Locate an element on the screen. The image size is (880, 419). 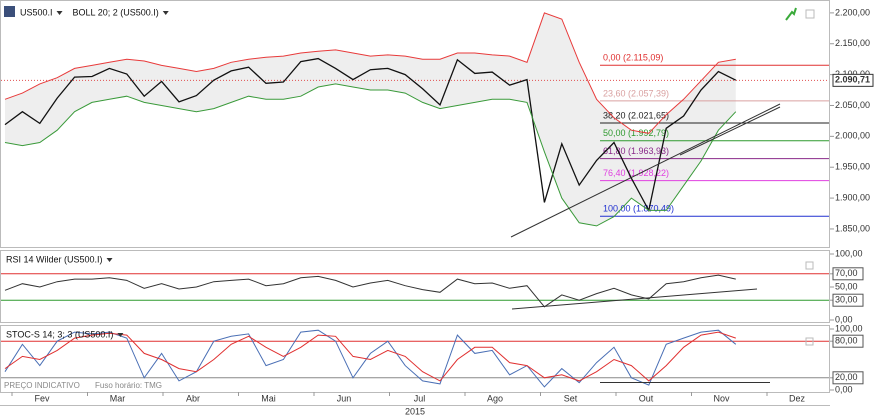
y-tick-label: 30,00 is located at coordinates (846, 300).